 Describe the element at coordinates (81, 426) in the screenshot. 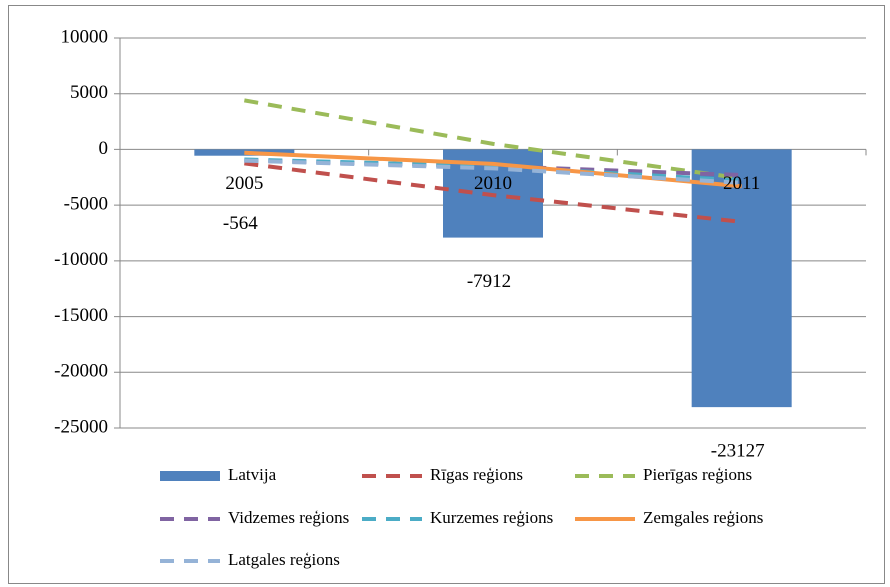

I see `y-tick-label: -25000` at that location.